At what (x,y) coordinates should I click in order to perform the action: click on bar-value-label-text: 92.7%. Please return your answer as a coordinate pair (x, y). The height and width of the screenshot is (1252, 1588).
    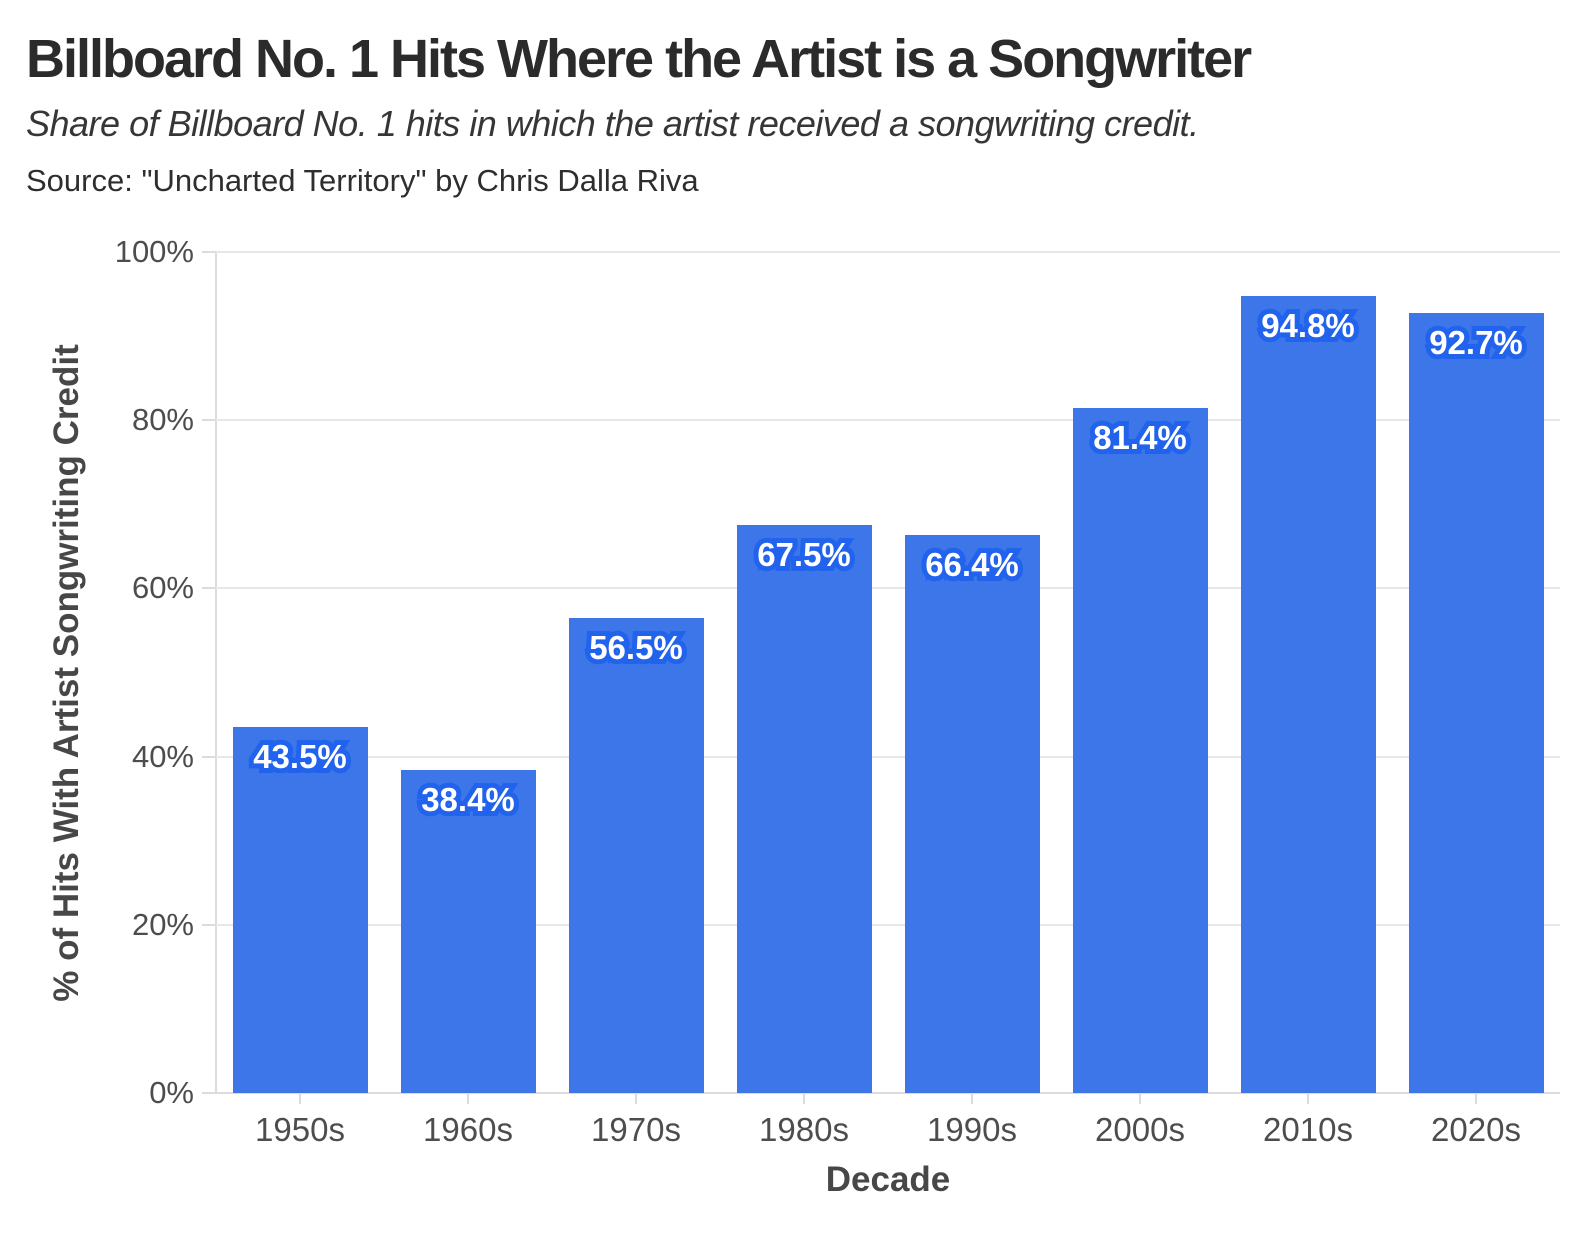
    Looking at the image, I should click on (1476, 343).